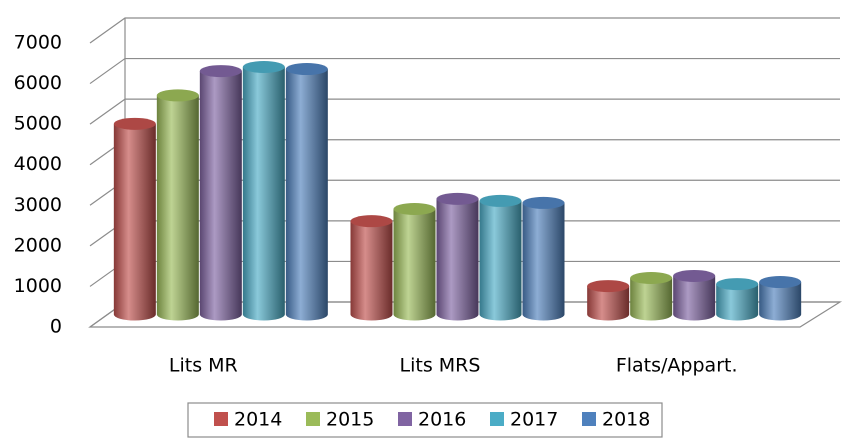  Describe the element at coordinates (38, 205) in the screenshot. I see `y-tick-label: 3000` at that location.